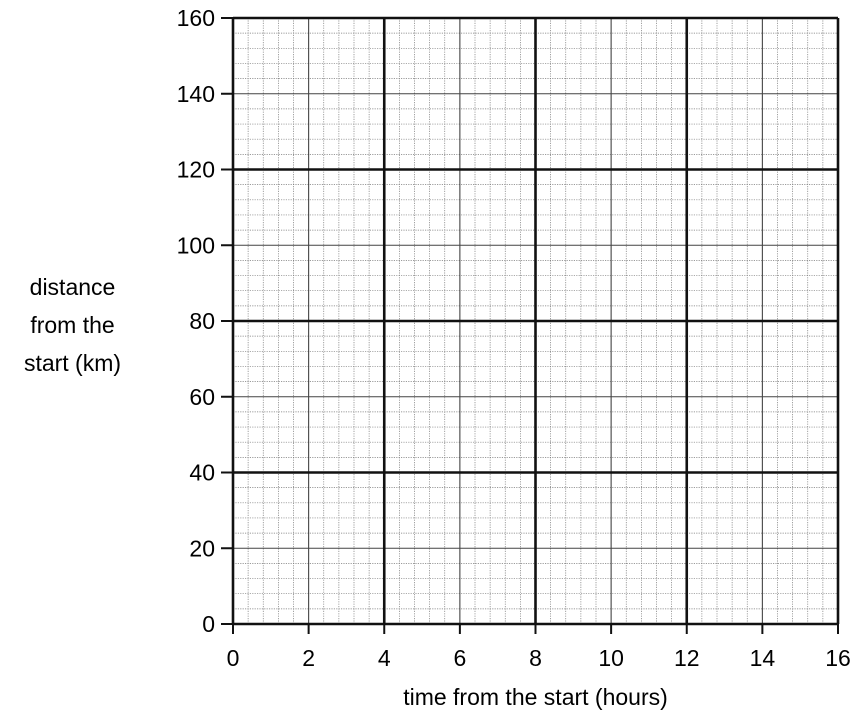 The height and width of the screenshot is (722, 859). What do you see at coordinates (196, 245) in the screenshot?
I see `y-tick-label: 100` at bounding box center [196, 245].